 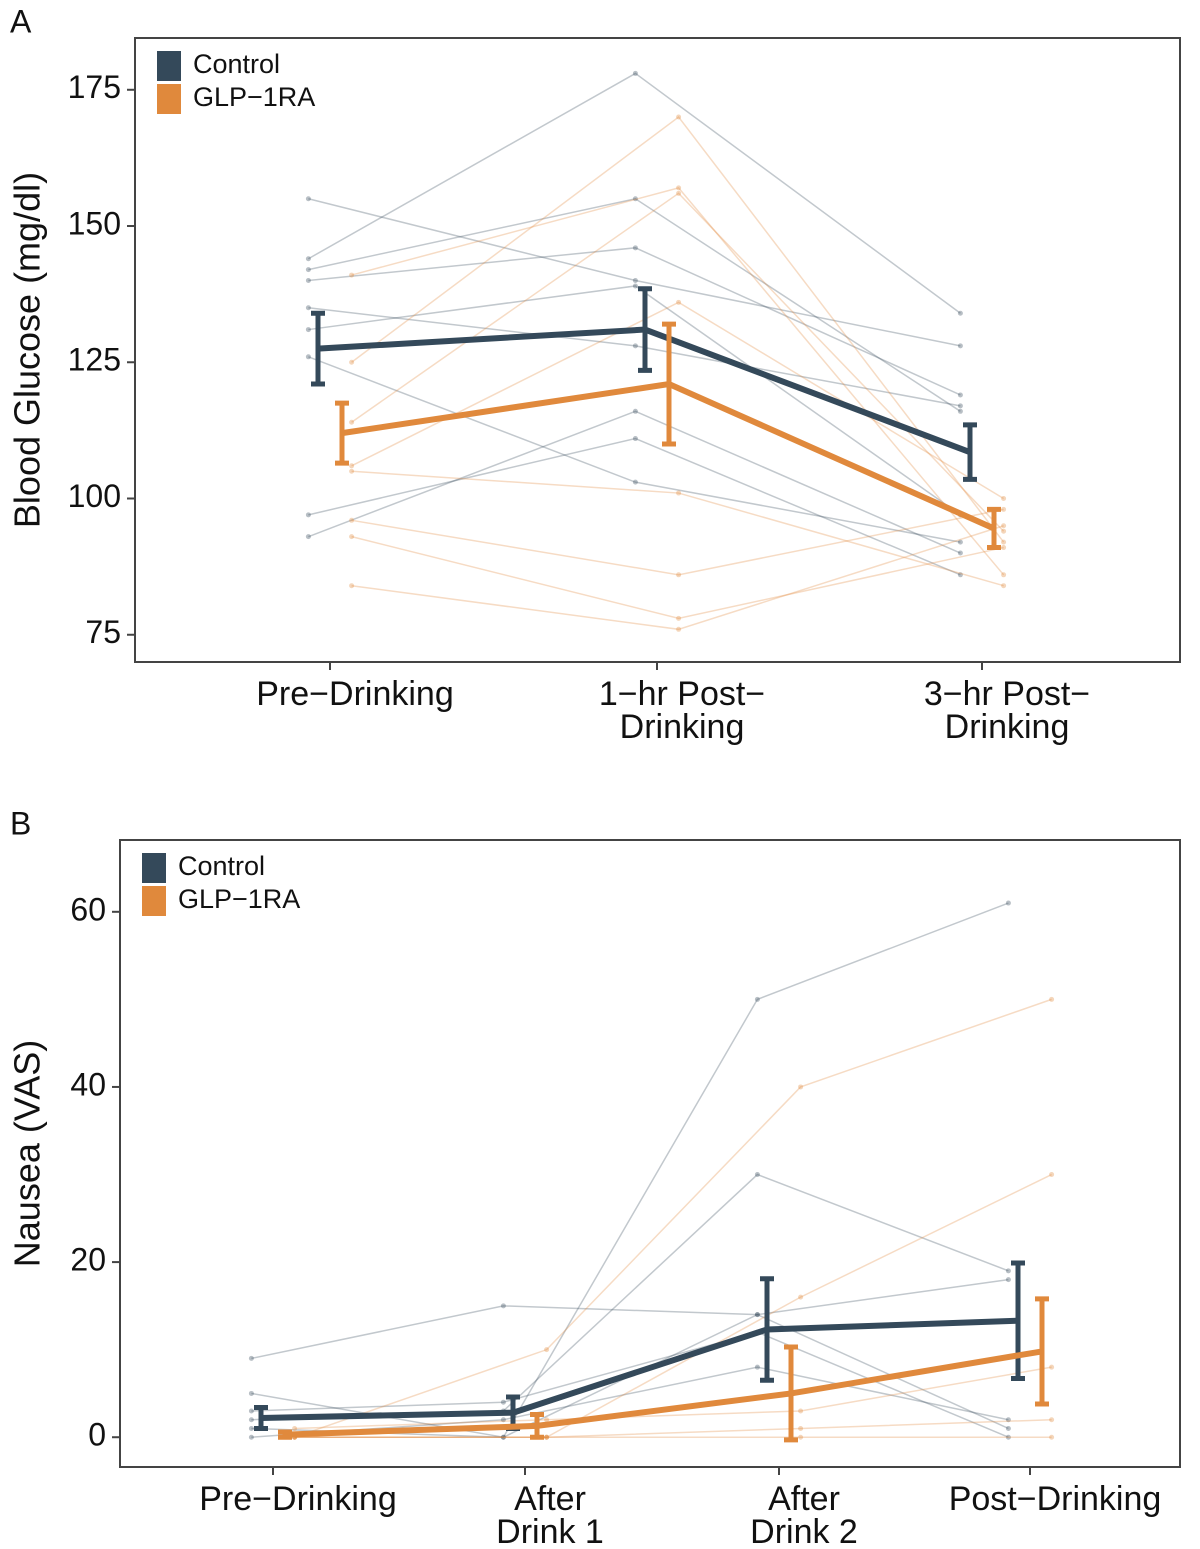 What do you see at coordinates (1007, 694) in the screenshot?
I see `x-tick-label: 3−hr Post−` at bounding box center [1007, 694].